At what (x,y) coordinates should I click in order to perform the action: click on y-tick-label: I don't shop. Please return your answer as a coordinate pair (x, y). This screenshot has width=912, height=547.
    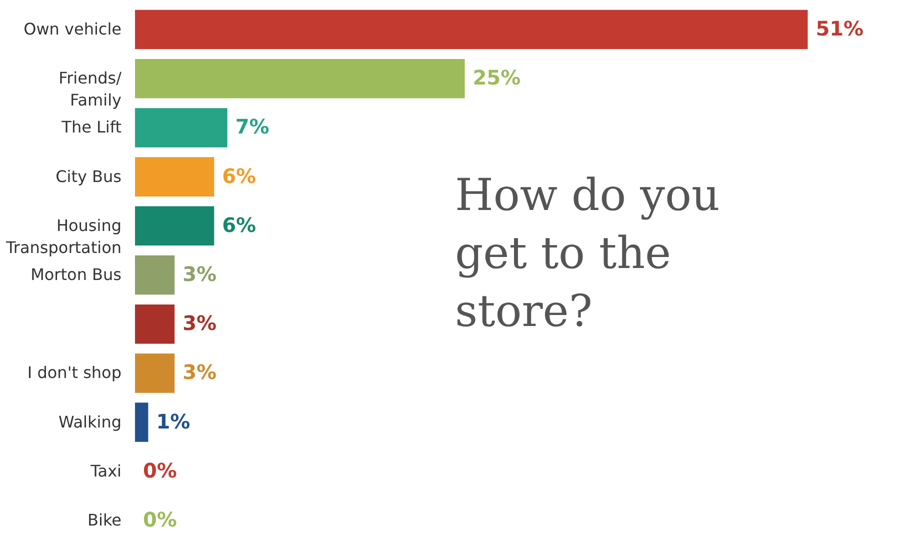
    Looking at the image, I should click on (74, 372).